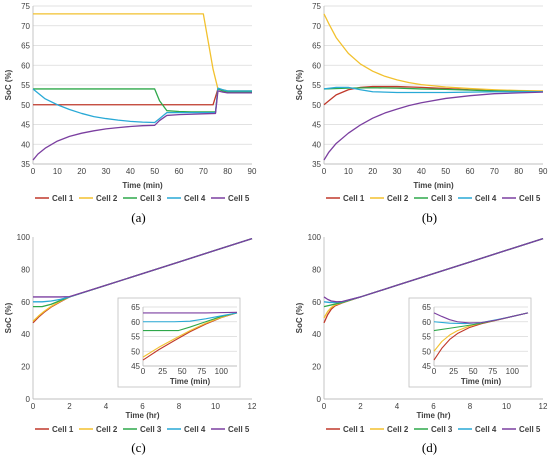 This screenshot has height=459, width=550. What do you see at coordinates (324, 171) in the screenshot?
I see `chart-b-x-tick-label: 0` at bounding box center [324, 171].